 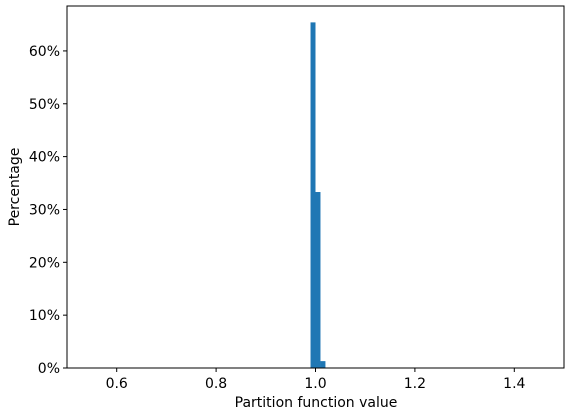 I want to click on y-axis-ticks: 0% 10% 20% 30% 40% 50% 60%, so click(x=48, y=210).